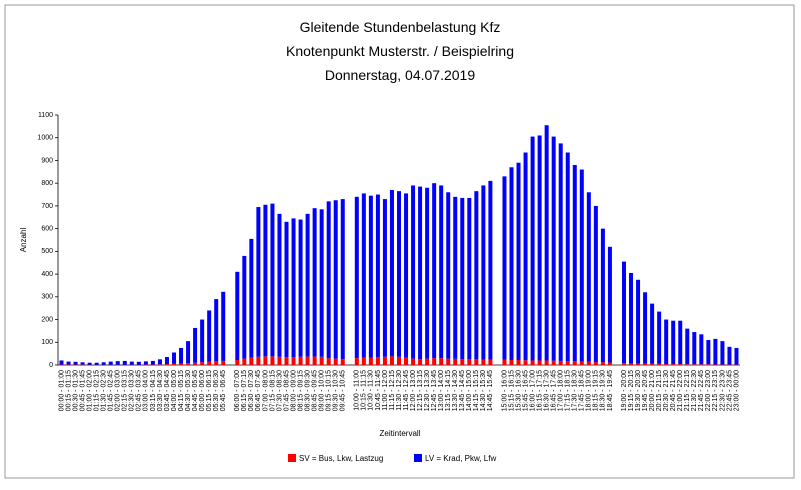 Image resolution: width=801 pixels, height=490 pixels. Describe the element at coordinates (427, 390) in the screenshot. I see `x-tick-label: 12:30 - 13:30` at that location.